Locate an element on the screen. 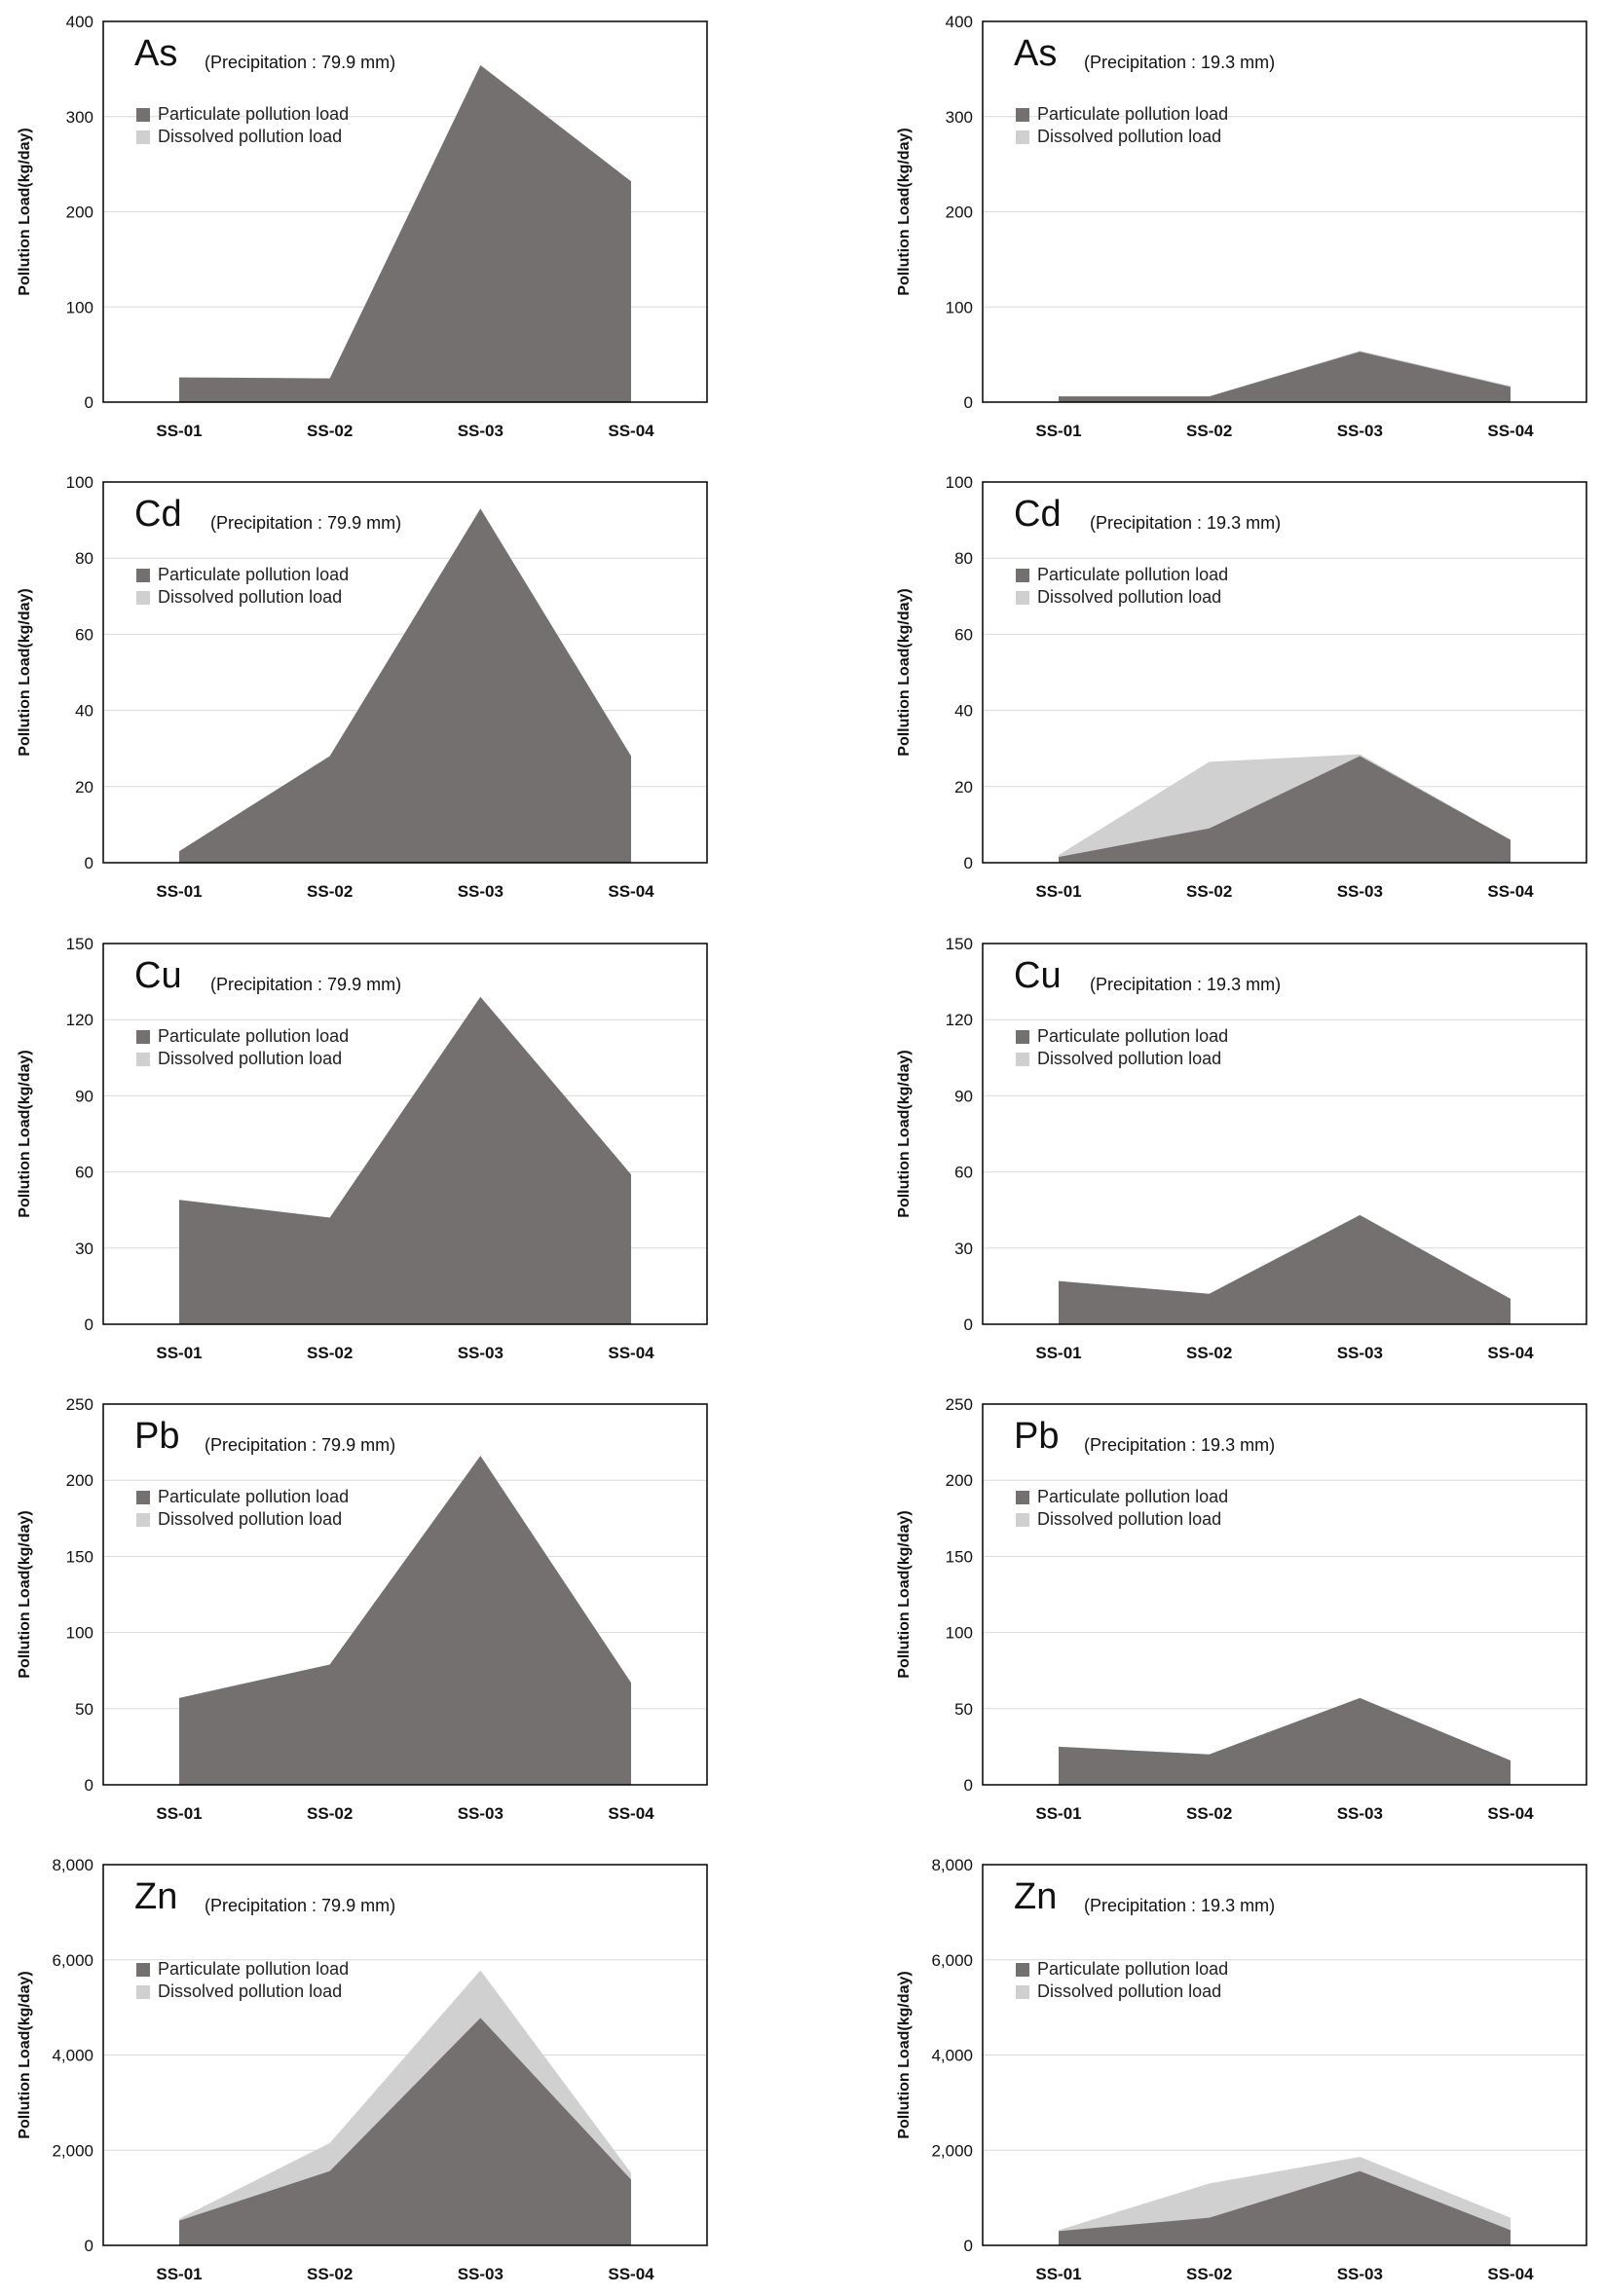 This screenshot has width=1604, height=2296. y-tick-label: 120 is located at coordinates (959, 1020).